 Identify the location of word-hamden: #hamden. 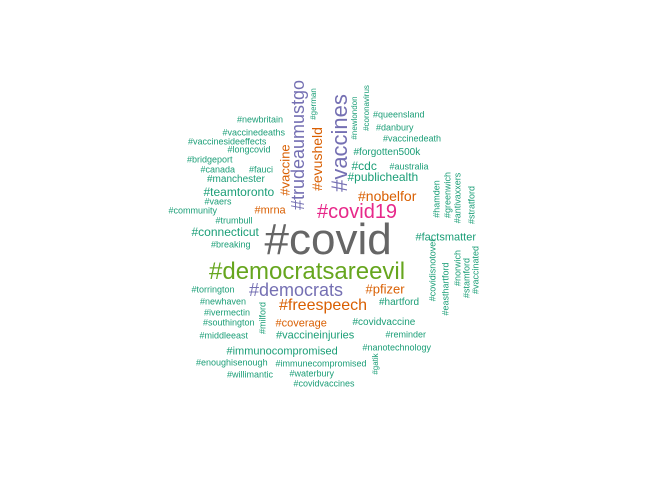
(436, 199).